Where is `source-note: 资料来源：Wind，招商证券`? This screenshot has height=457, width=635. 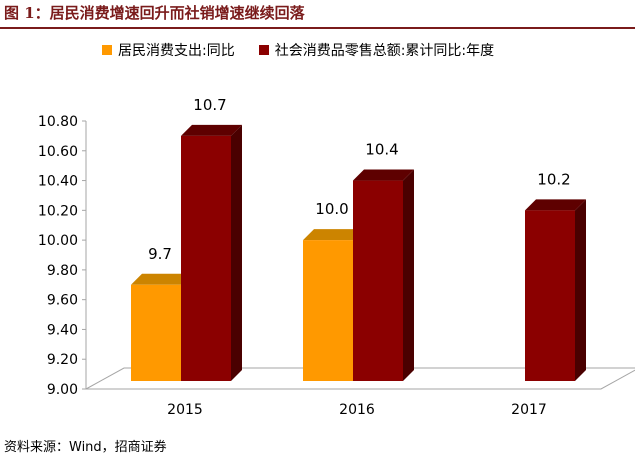 source-note: 资料来源：Wind，招商证券 is located at coordinates (85, 447).